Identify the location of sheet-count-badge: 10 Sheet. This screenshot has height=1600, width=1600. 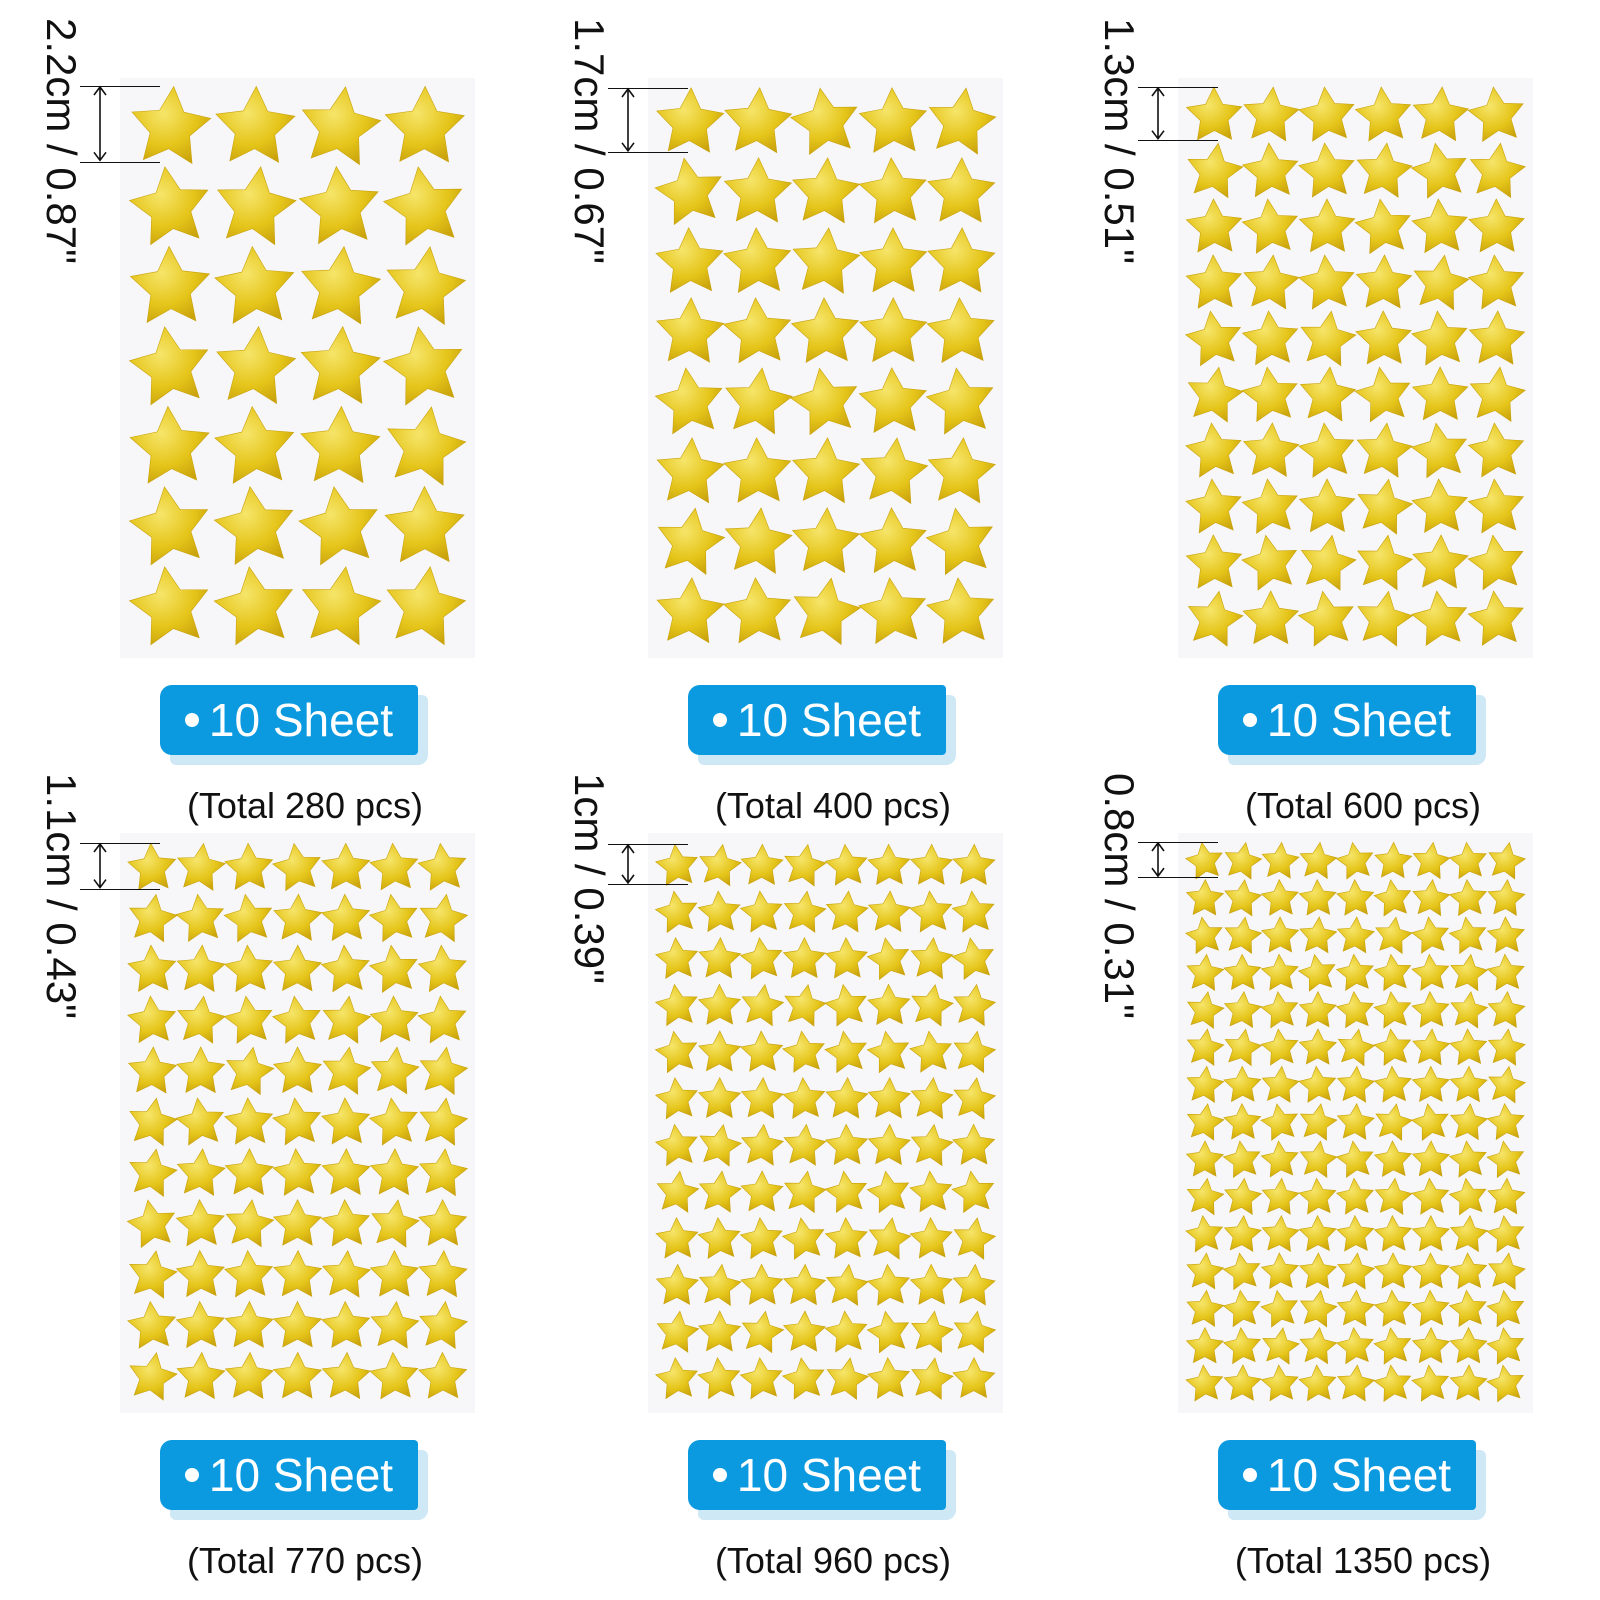
(822, 725).